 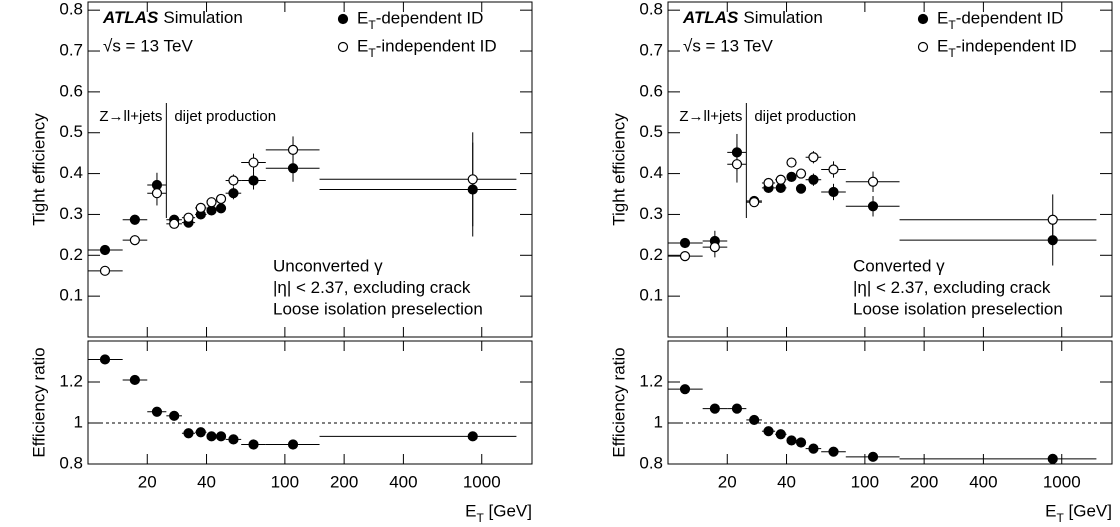 I want to click on atlas-label: ATLAS Simulation, so click(x=752, y=17).